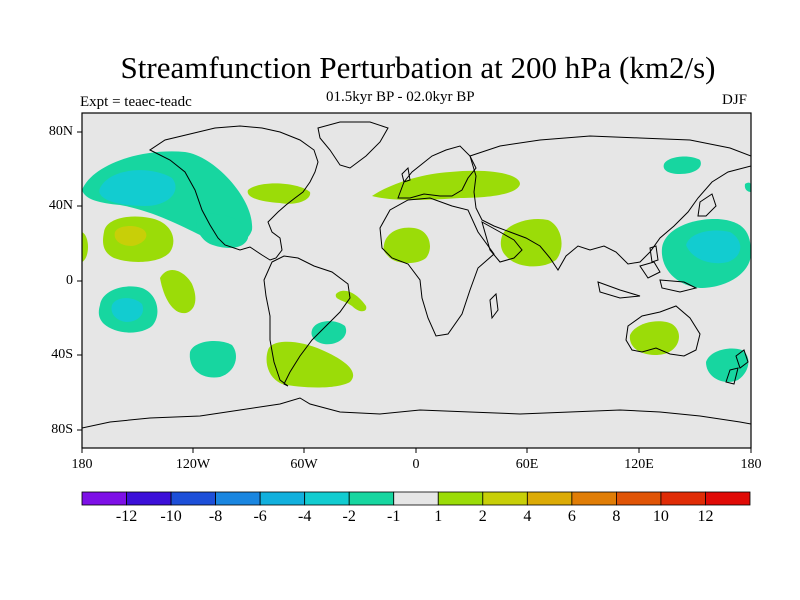 Image resolution: width=800 pixels, height=600 pixels. What do you see at coordinates (193, 464) in the screenshot?
I see `lon-tick-label: 120W` at bounding box center [193, 464].